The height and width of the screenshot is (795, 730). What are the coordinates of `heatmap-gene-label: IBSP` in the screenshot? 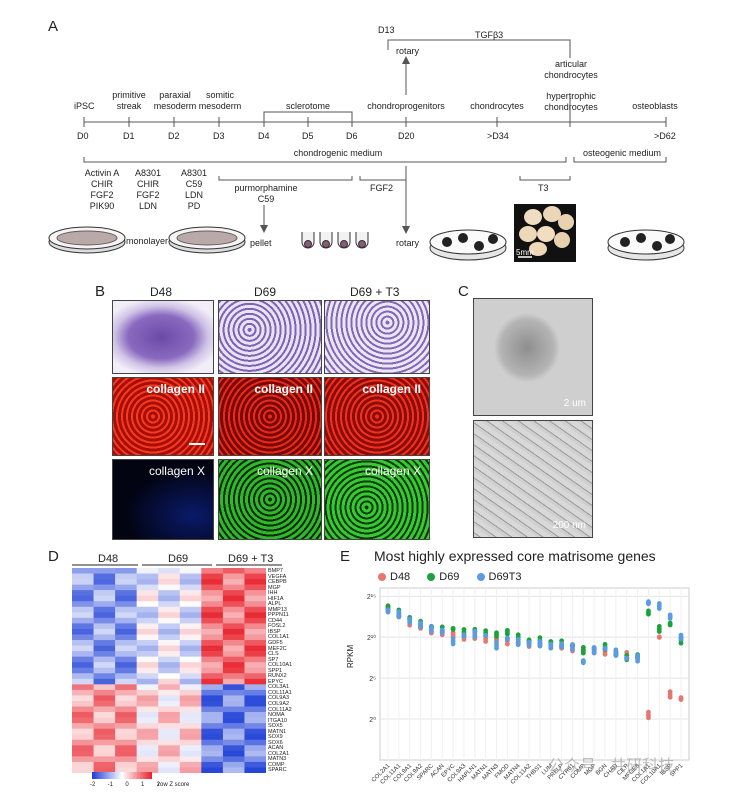 It's located at (274, 631).